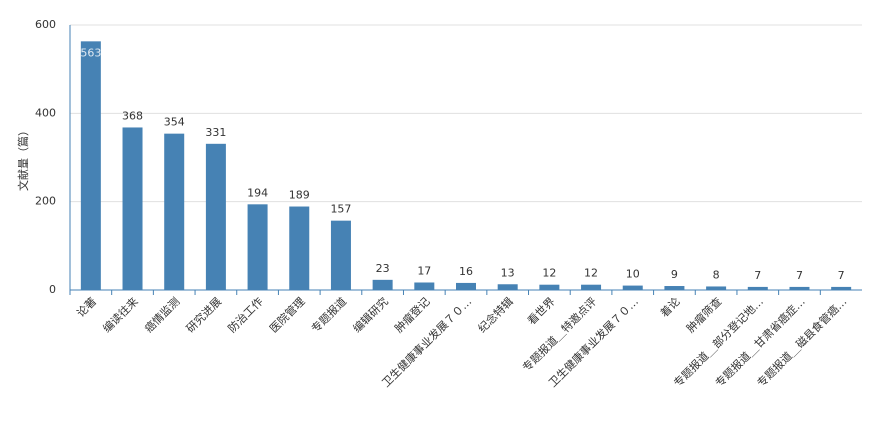 This screenshot has width=874, height=423. What do you see at coordinates (508, 272) in the screenshot?
I see `value-label: 13` at bounding box center [508, 272].